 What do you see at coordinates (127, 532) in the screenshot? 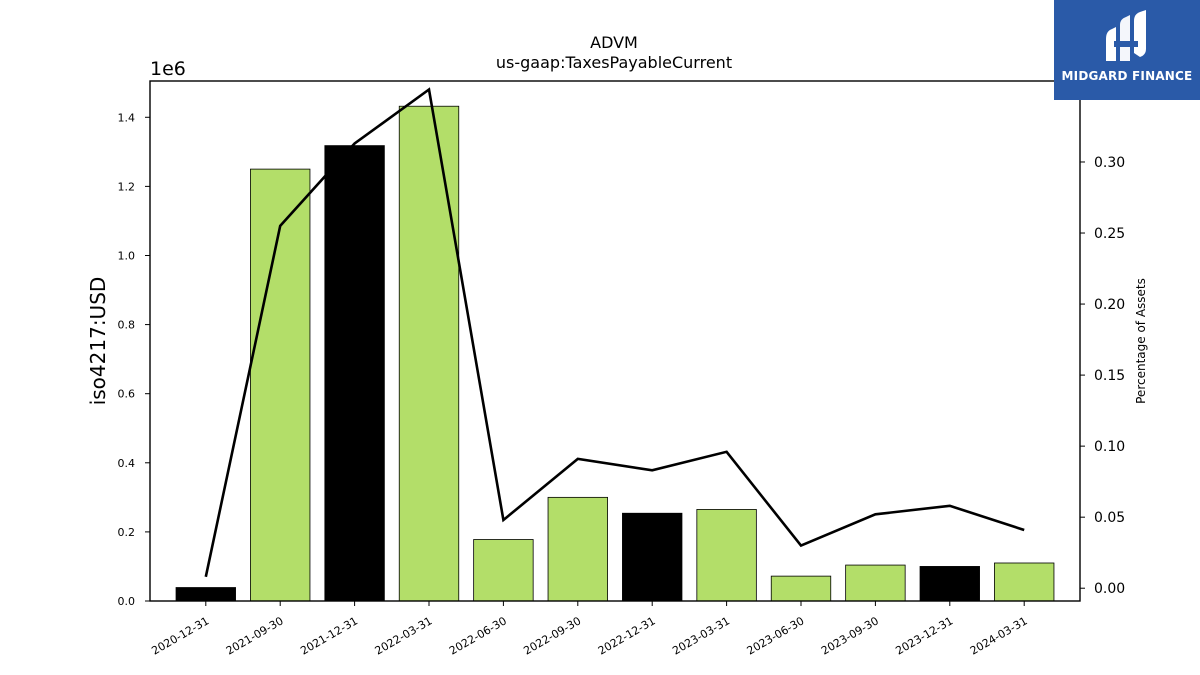
I see `y-tick-label: 0.2` at bounding box center [127, 532].